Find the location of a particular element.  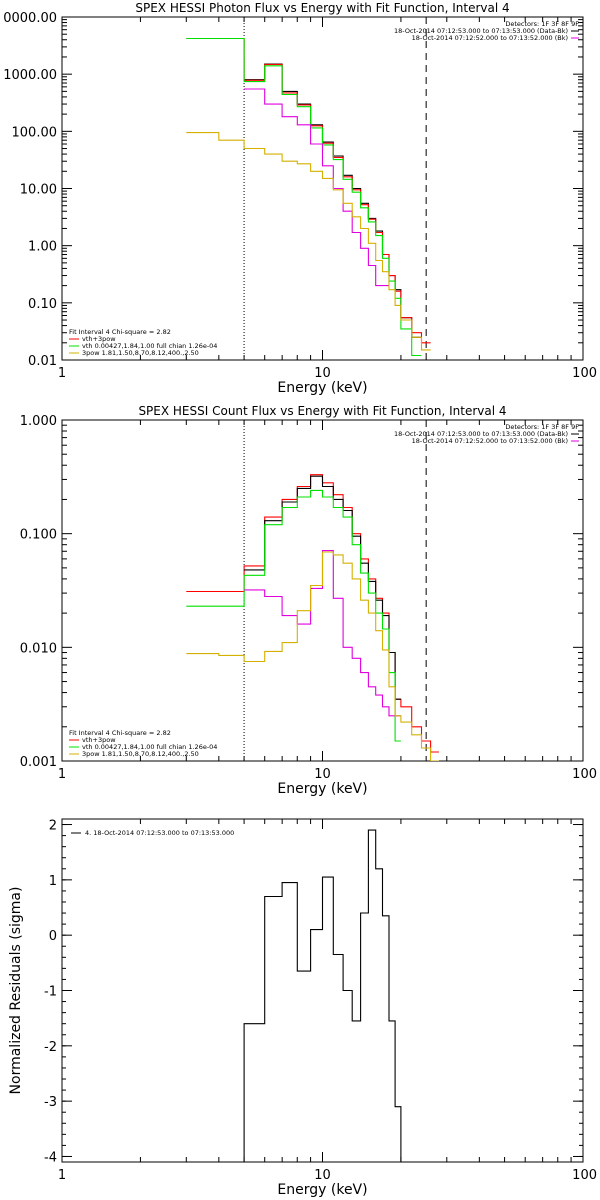

y-tick-label: 100.00 is located at coordinates (35, 132).